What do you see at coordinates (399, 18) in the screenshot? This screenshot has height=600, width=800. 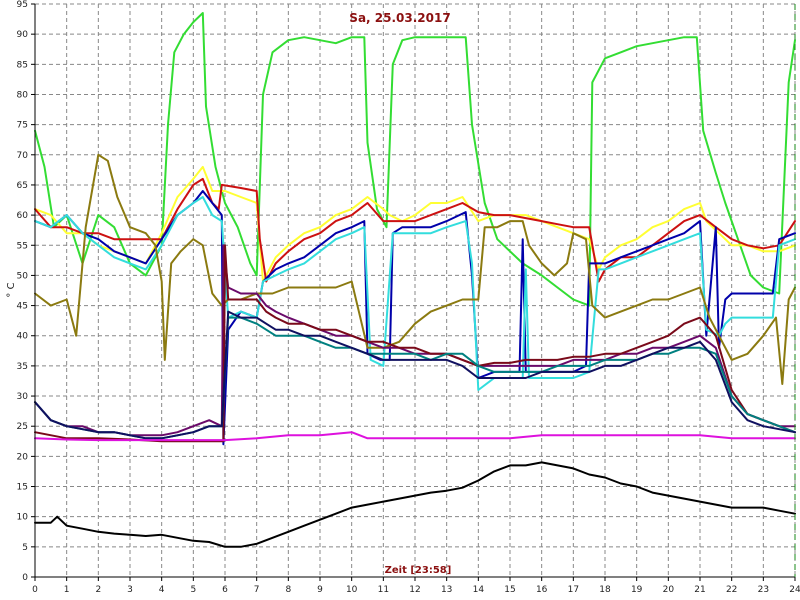 I see `chart-title: Sa, 25.03.2017` at bounding box center [399, 18].